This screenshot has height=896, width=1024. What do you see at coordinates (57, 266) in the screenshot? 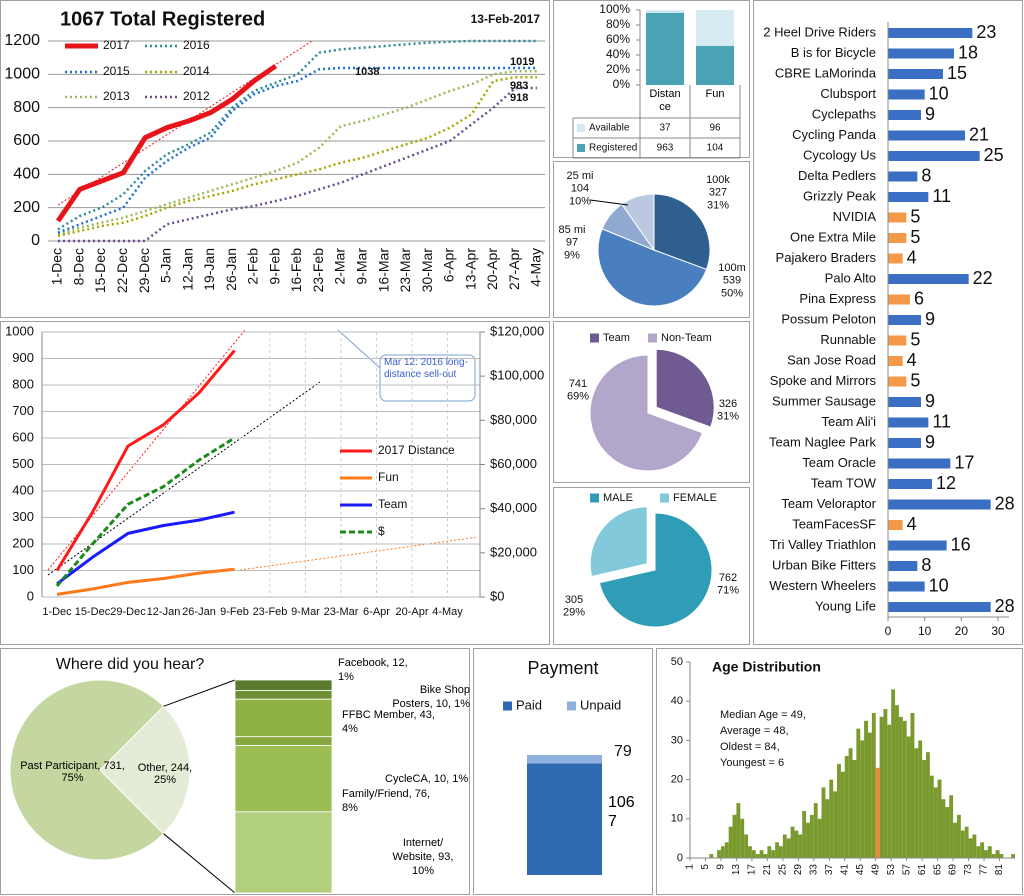
I see `x-tick-label: 1-Dec` at bounding box center [57, 266].